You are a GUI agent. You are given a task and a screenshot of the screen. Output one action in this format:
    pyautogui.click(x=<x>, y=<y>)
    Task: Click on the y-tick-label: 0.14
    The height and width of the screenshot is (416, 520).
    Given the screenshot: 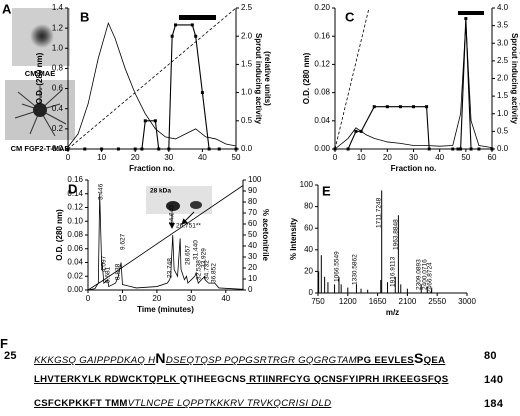 What is the action you would take?
    pyautogui.click(x=75, y=193)
    